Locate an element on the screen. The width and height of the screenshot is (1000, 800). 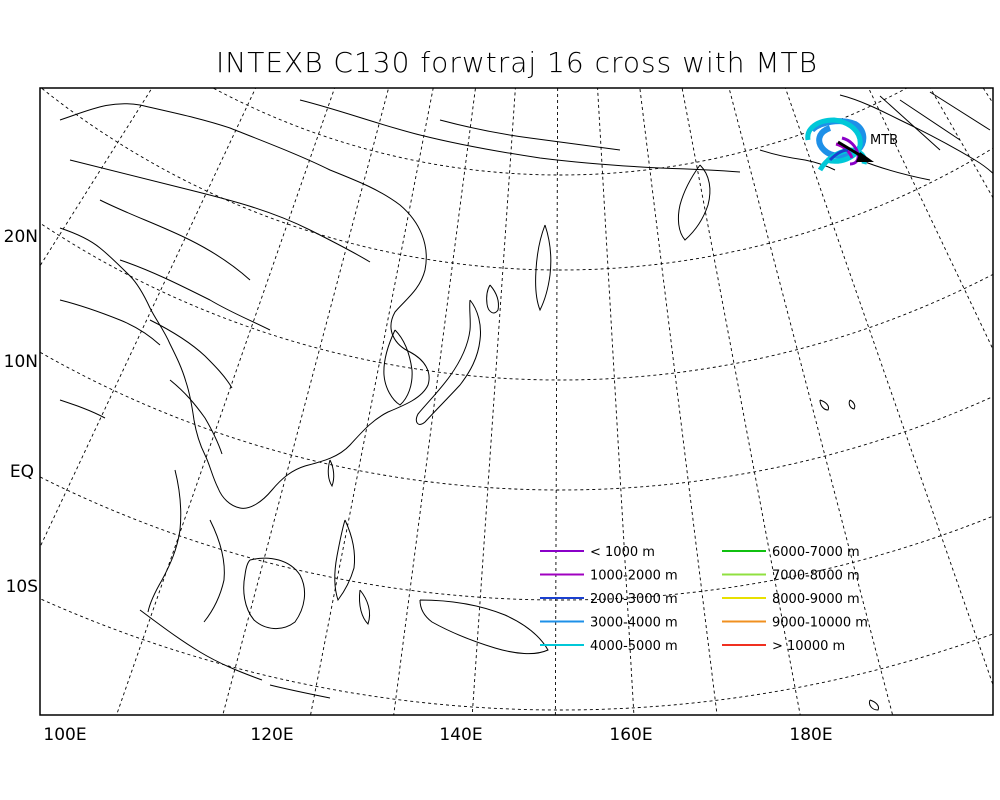
legend-label-2: 2000-3000 m is located at coordinates (634, 599).